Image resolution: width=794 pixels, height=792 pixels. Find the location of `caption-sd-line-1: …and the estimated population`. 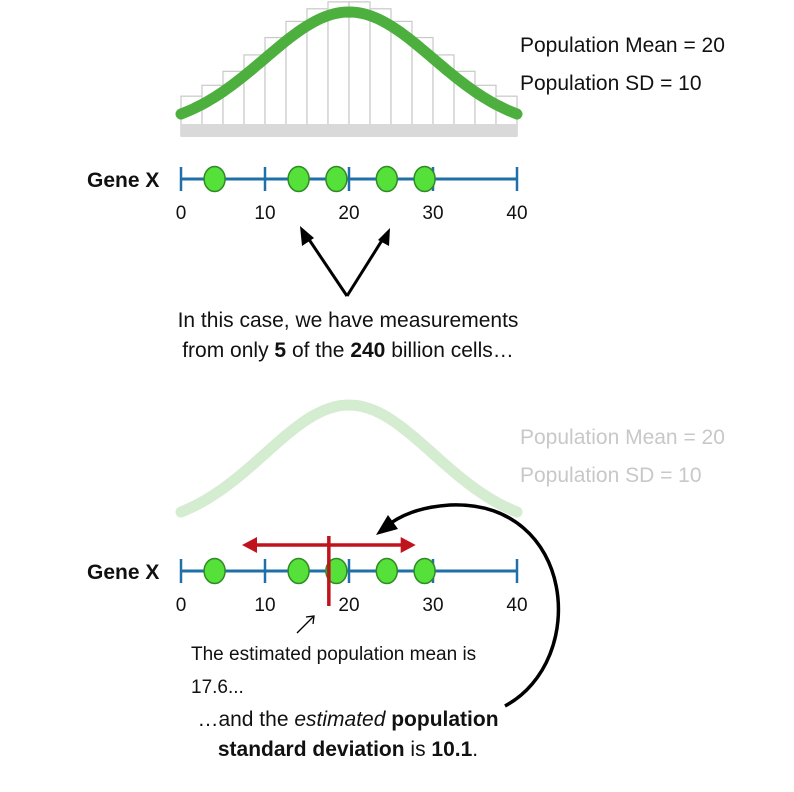

caption-sd-line-1: …and the estimated population is located at coordinates (347, 719).